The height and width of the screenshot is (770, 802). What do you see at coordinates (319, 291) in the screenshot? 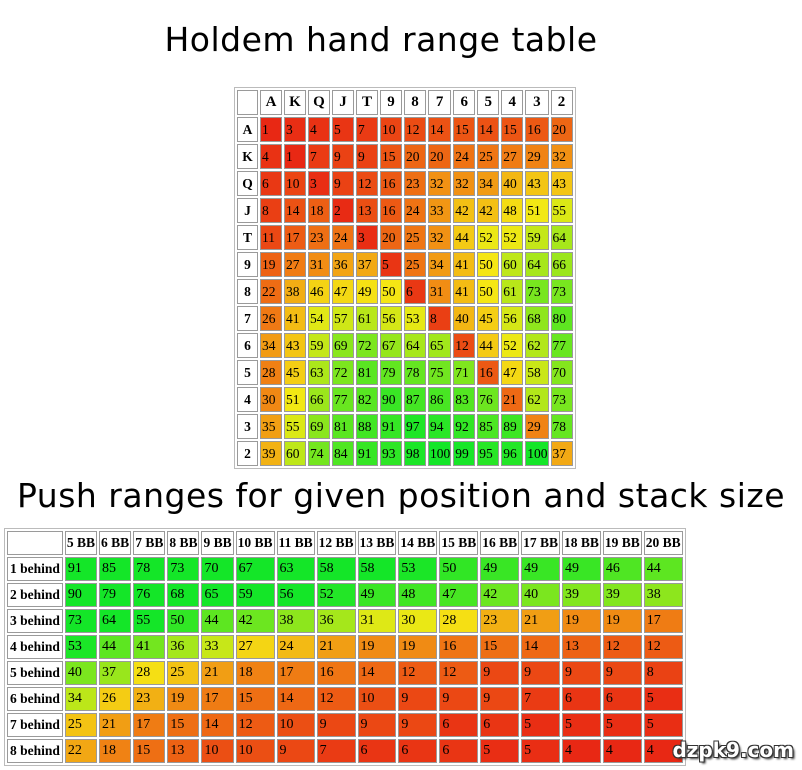
I see `heatmap-cell: 46` at bounding box center [319, 291].